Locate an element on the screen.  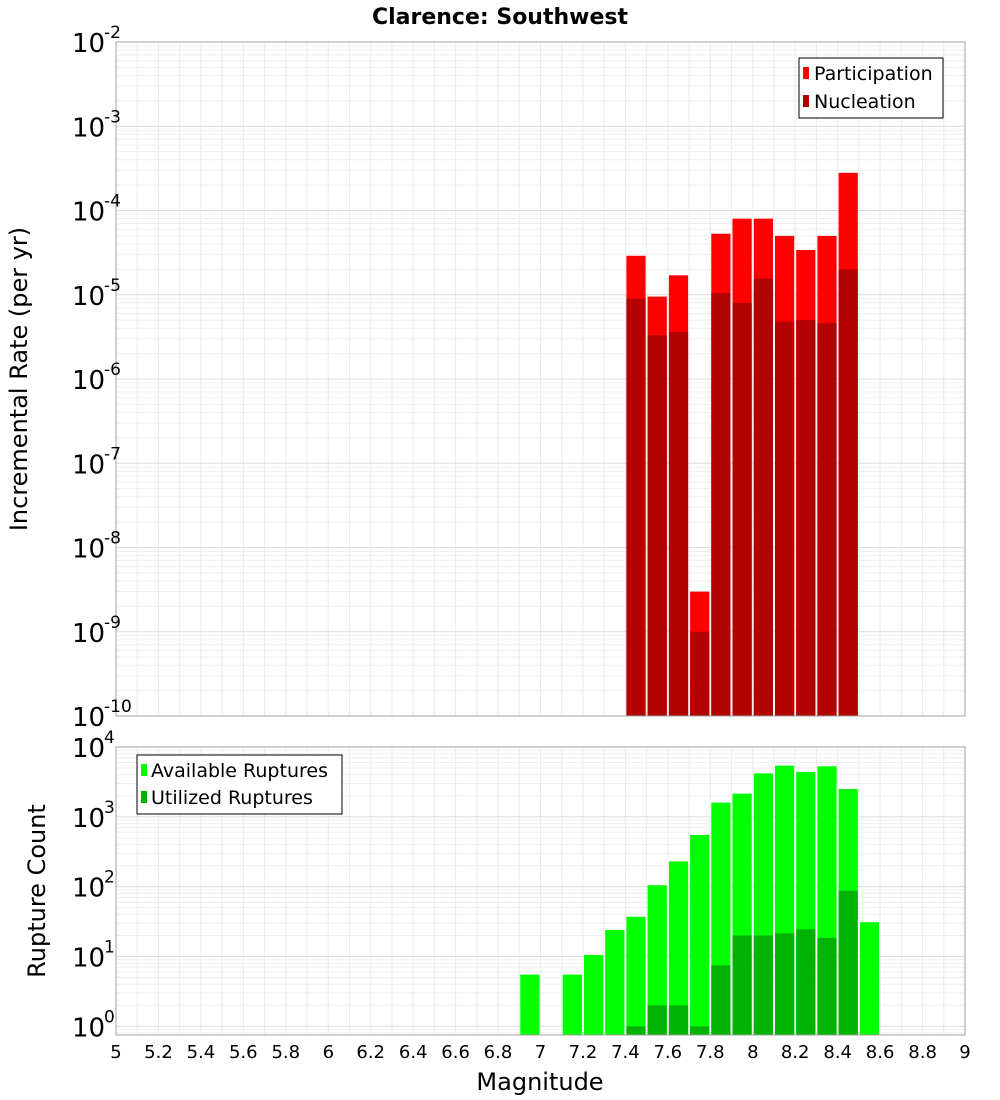
x-tick-label: 5.6 is located at coordinates (243, 1052).